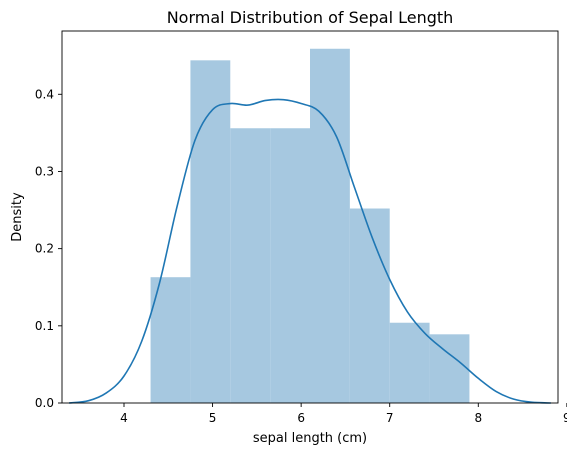  I want to click on y-tick-label: 0.1, so click(44, 326).